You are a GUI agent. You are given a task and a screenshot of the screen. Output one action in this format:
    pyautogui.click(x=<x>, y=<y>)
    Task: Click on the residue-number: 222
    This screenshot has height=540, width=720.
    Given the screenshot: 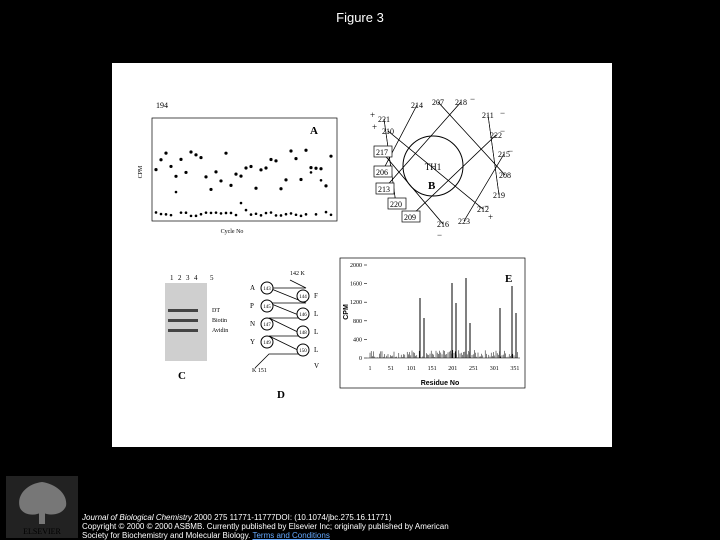 What is the action you would take?
    pyautogui.click(x=496, y=135)
    